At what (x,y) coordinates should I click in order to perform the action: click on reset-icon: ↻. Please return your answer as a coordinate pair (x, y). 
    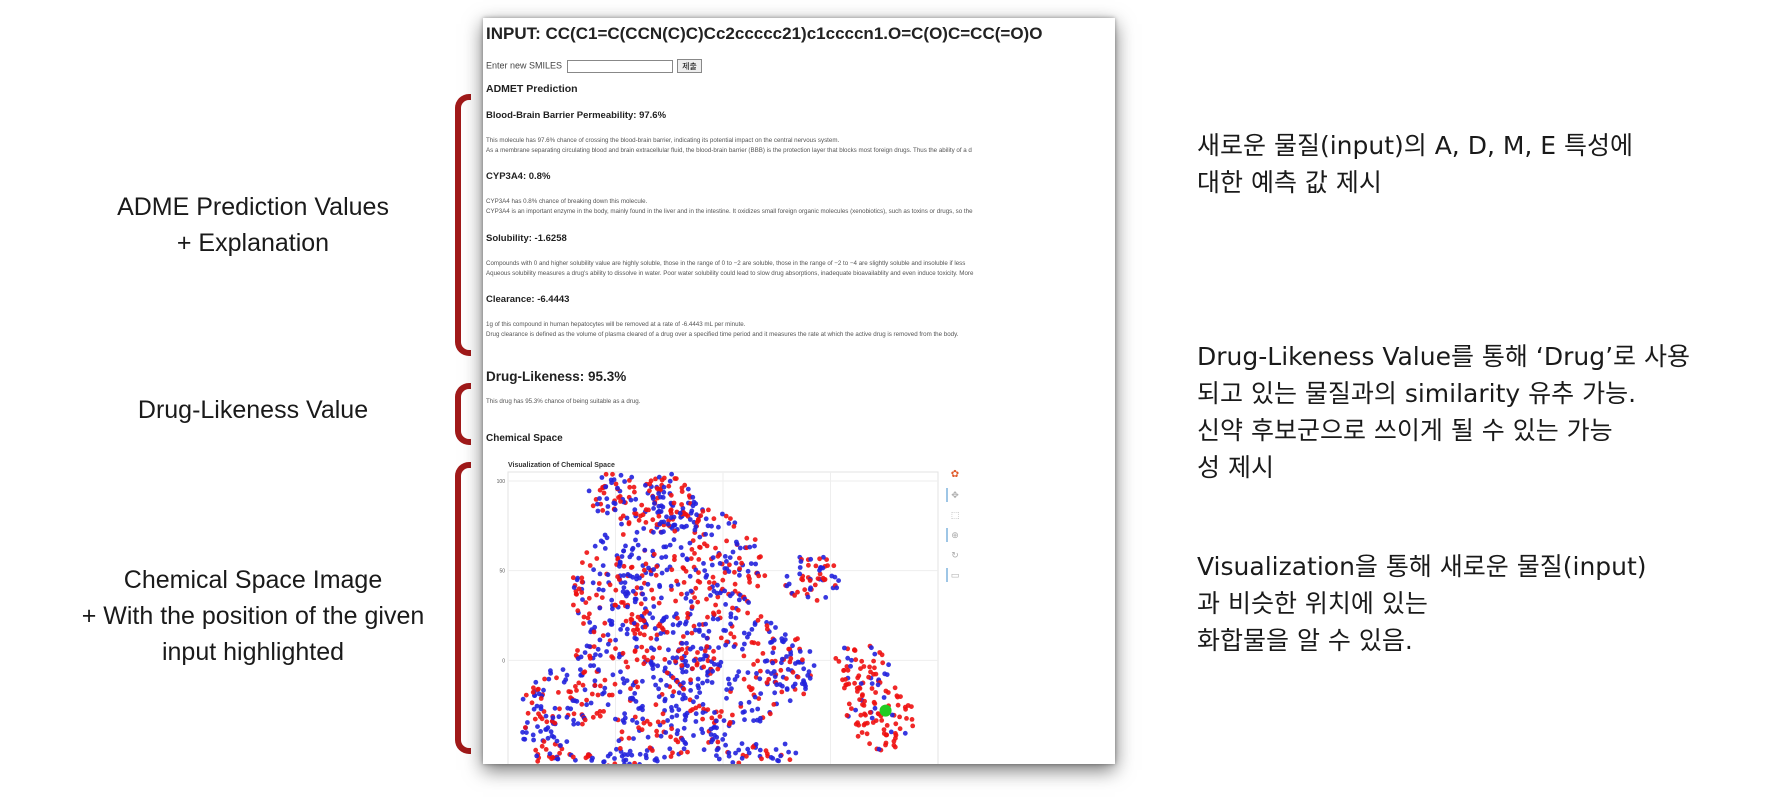
    Looking at the image, I should click on (955, 555).